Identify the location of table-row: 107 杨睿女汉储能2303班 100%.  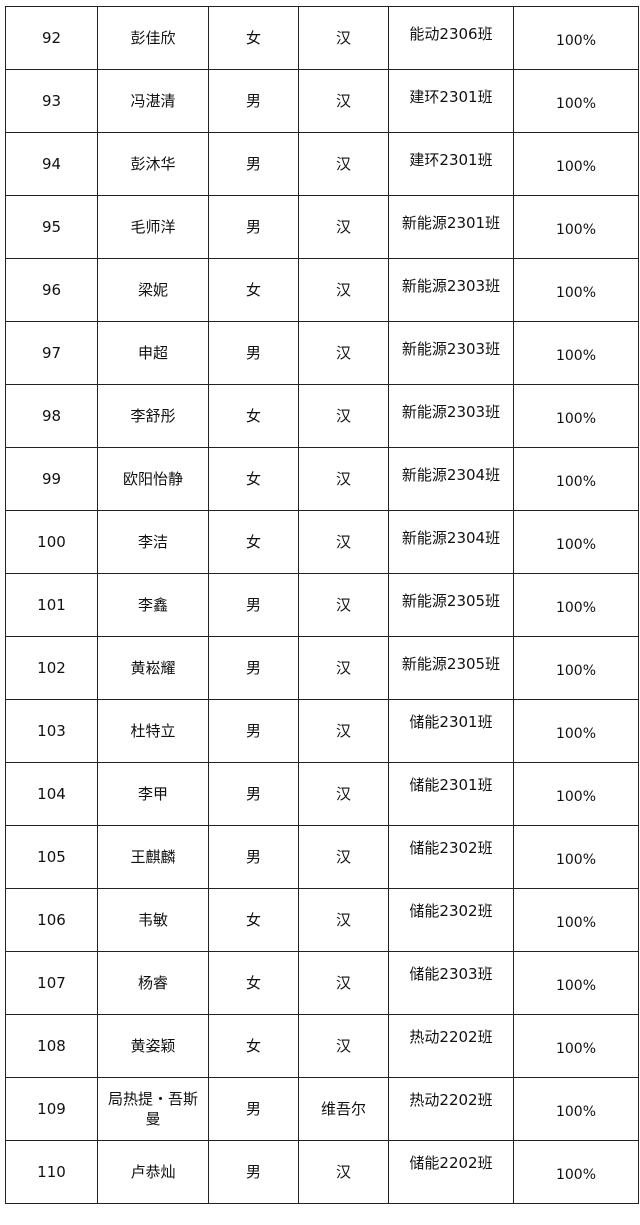
(322, 983).